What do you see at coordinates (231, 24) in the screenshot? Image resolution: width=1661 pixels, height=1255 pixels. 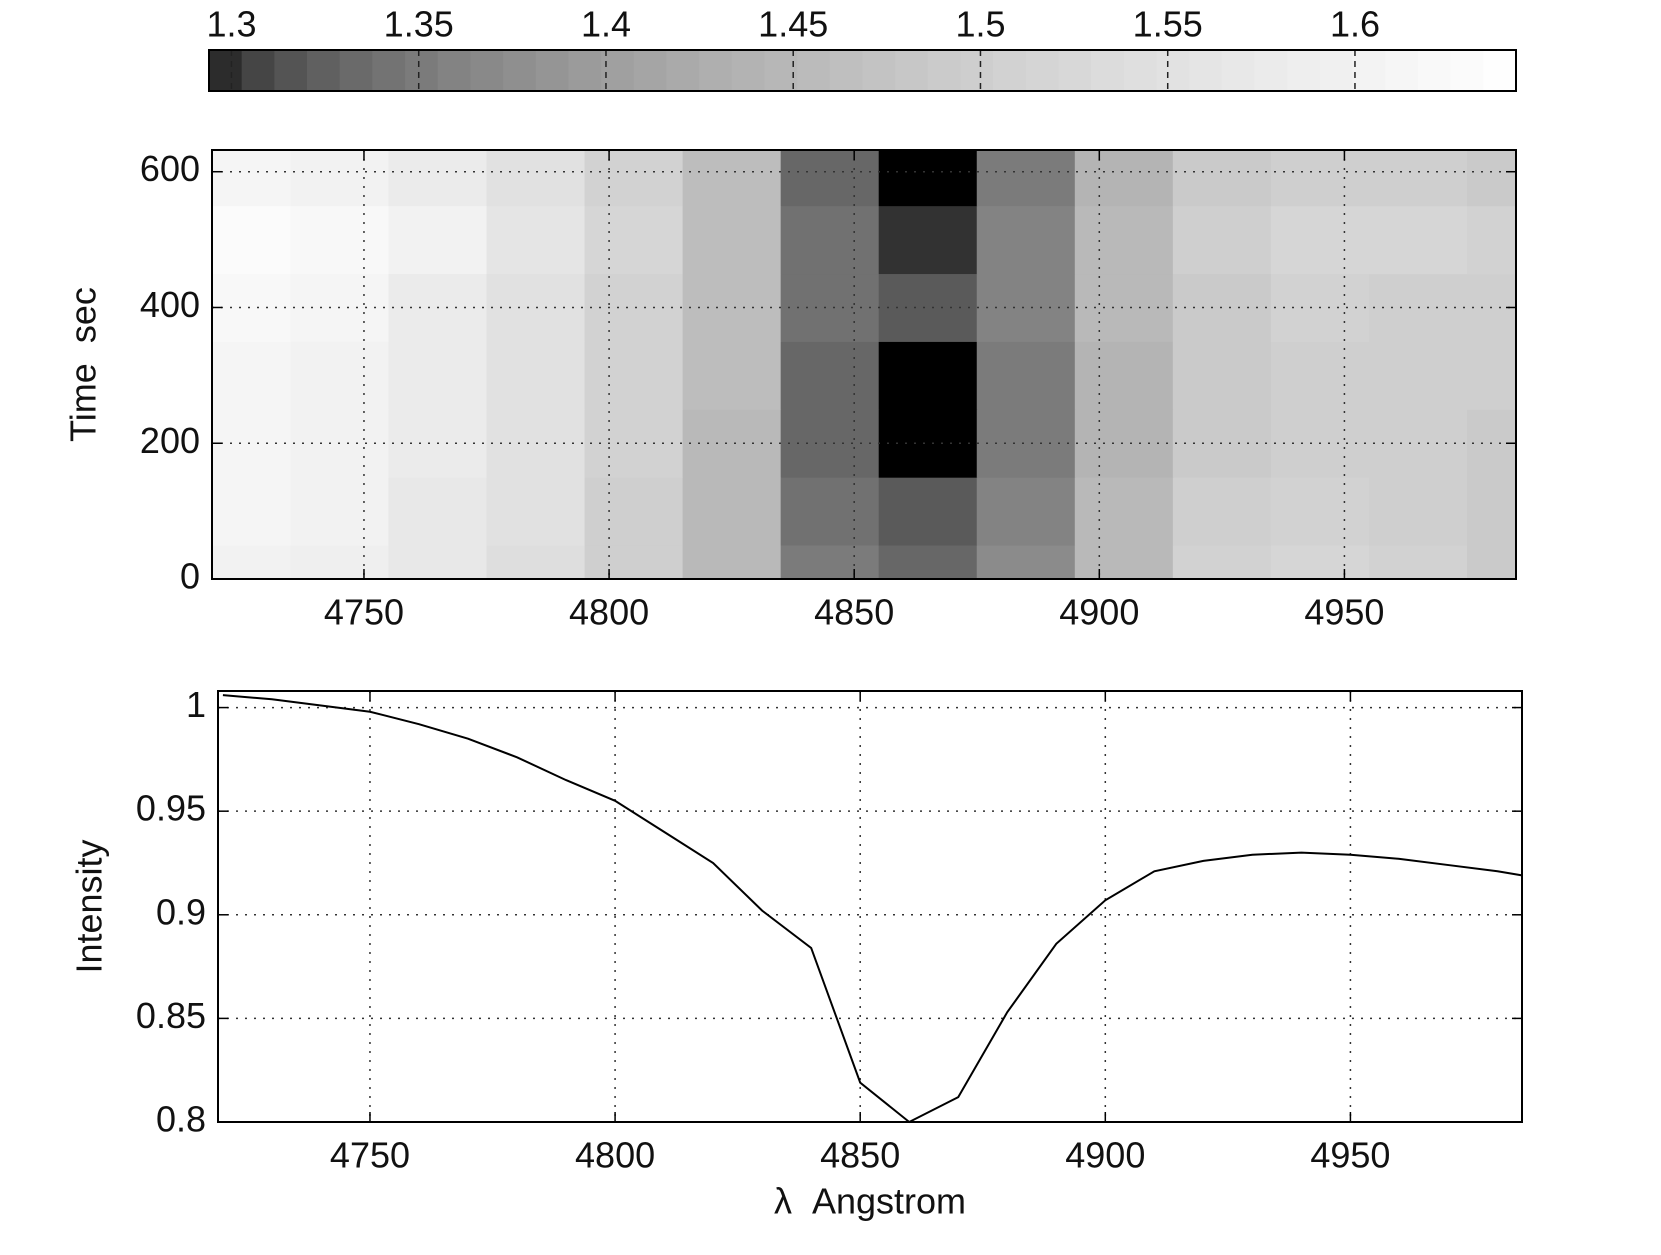 I see `colorbar-tick-label: 1.3` at bounding box center [231, 24].